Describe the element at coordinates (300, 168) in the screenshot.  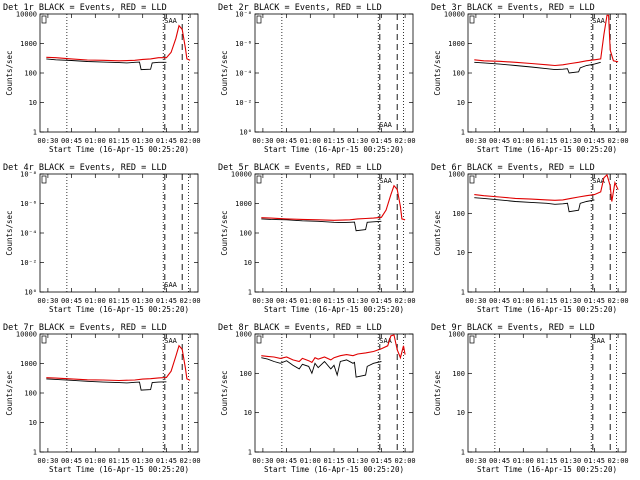
I see `chart-title: Det 5r BLACK = Events, RED = LLD` at that location.